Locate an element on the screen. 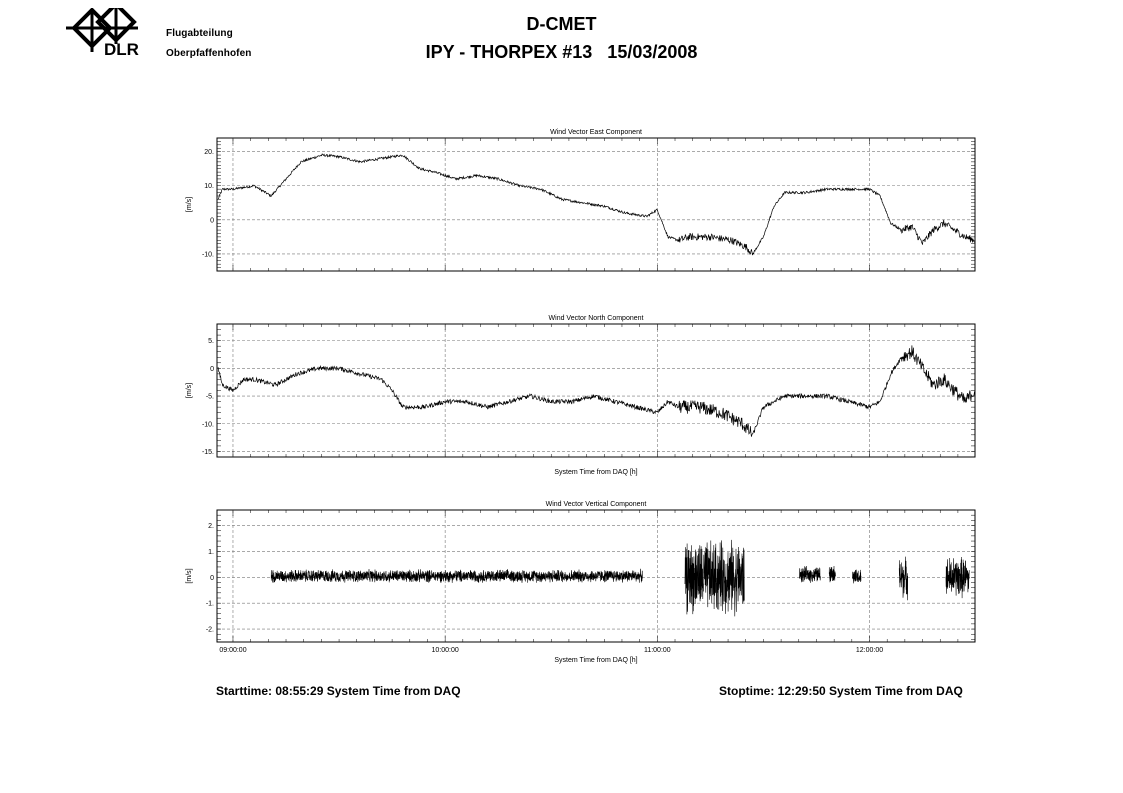  chart3-ylabel: [m/s] is located at coordinates (189, 575).